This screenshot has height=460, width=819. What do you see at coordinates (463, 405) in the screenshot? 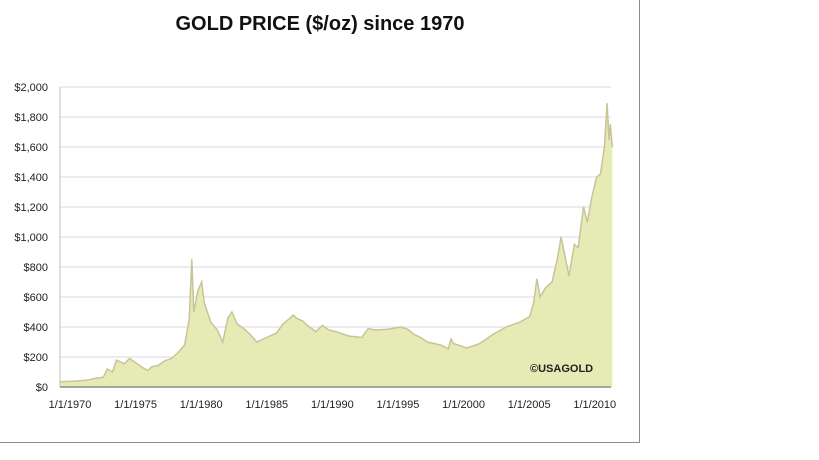
I see `x-tick-label: 1/1/2000` at bounding box center [463, 405].